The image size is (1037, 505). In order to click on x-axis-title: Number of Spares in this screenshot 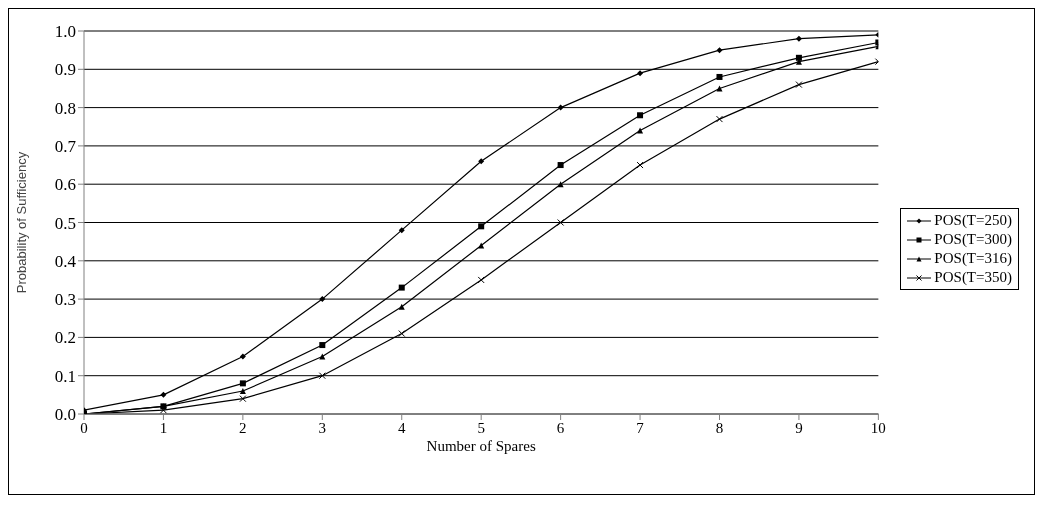, I will do `click(481, 446)`.